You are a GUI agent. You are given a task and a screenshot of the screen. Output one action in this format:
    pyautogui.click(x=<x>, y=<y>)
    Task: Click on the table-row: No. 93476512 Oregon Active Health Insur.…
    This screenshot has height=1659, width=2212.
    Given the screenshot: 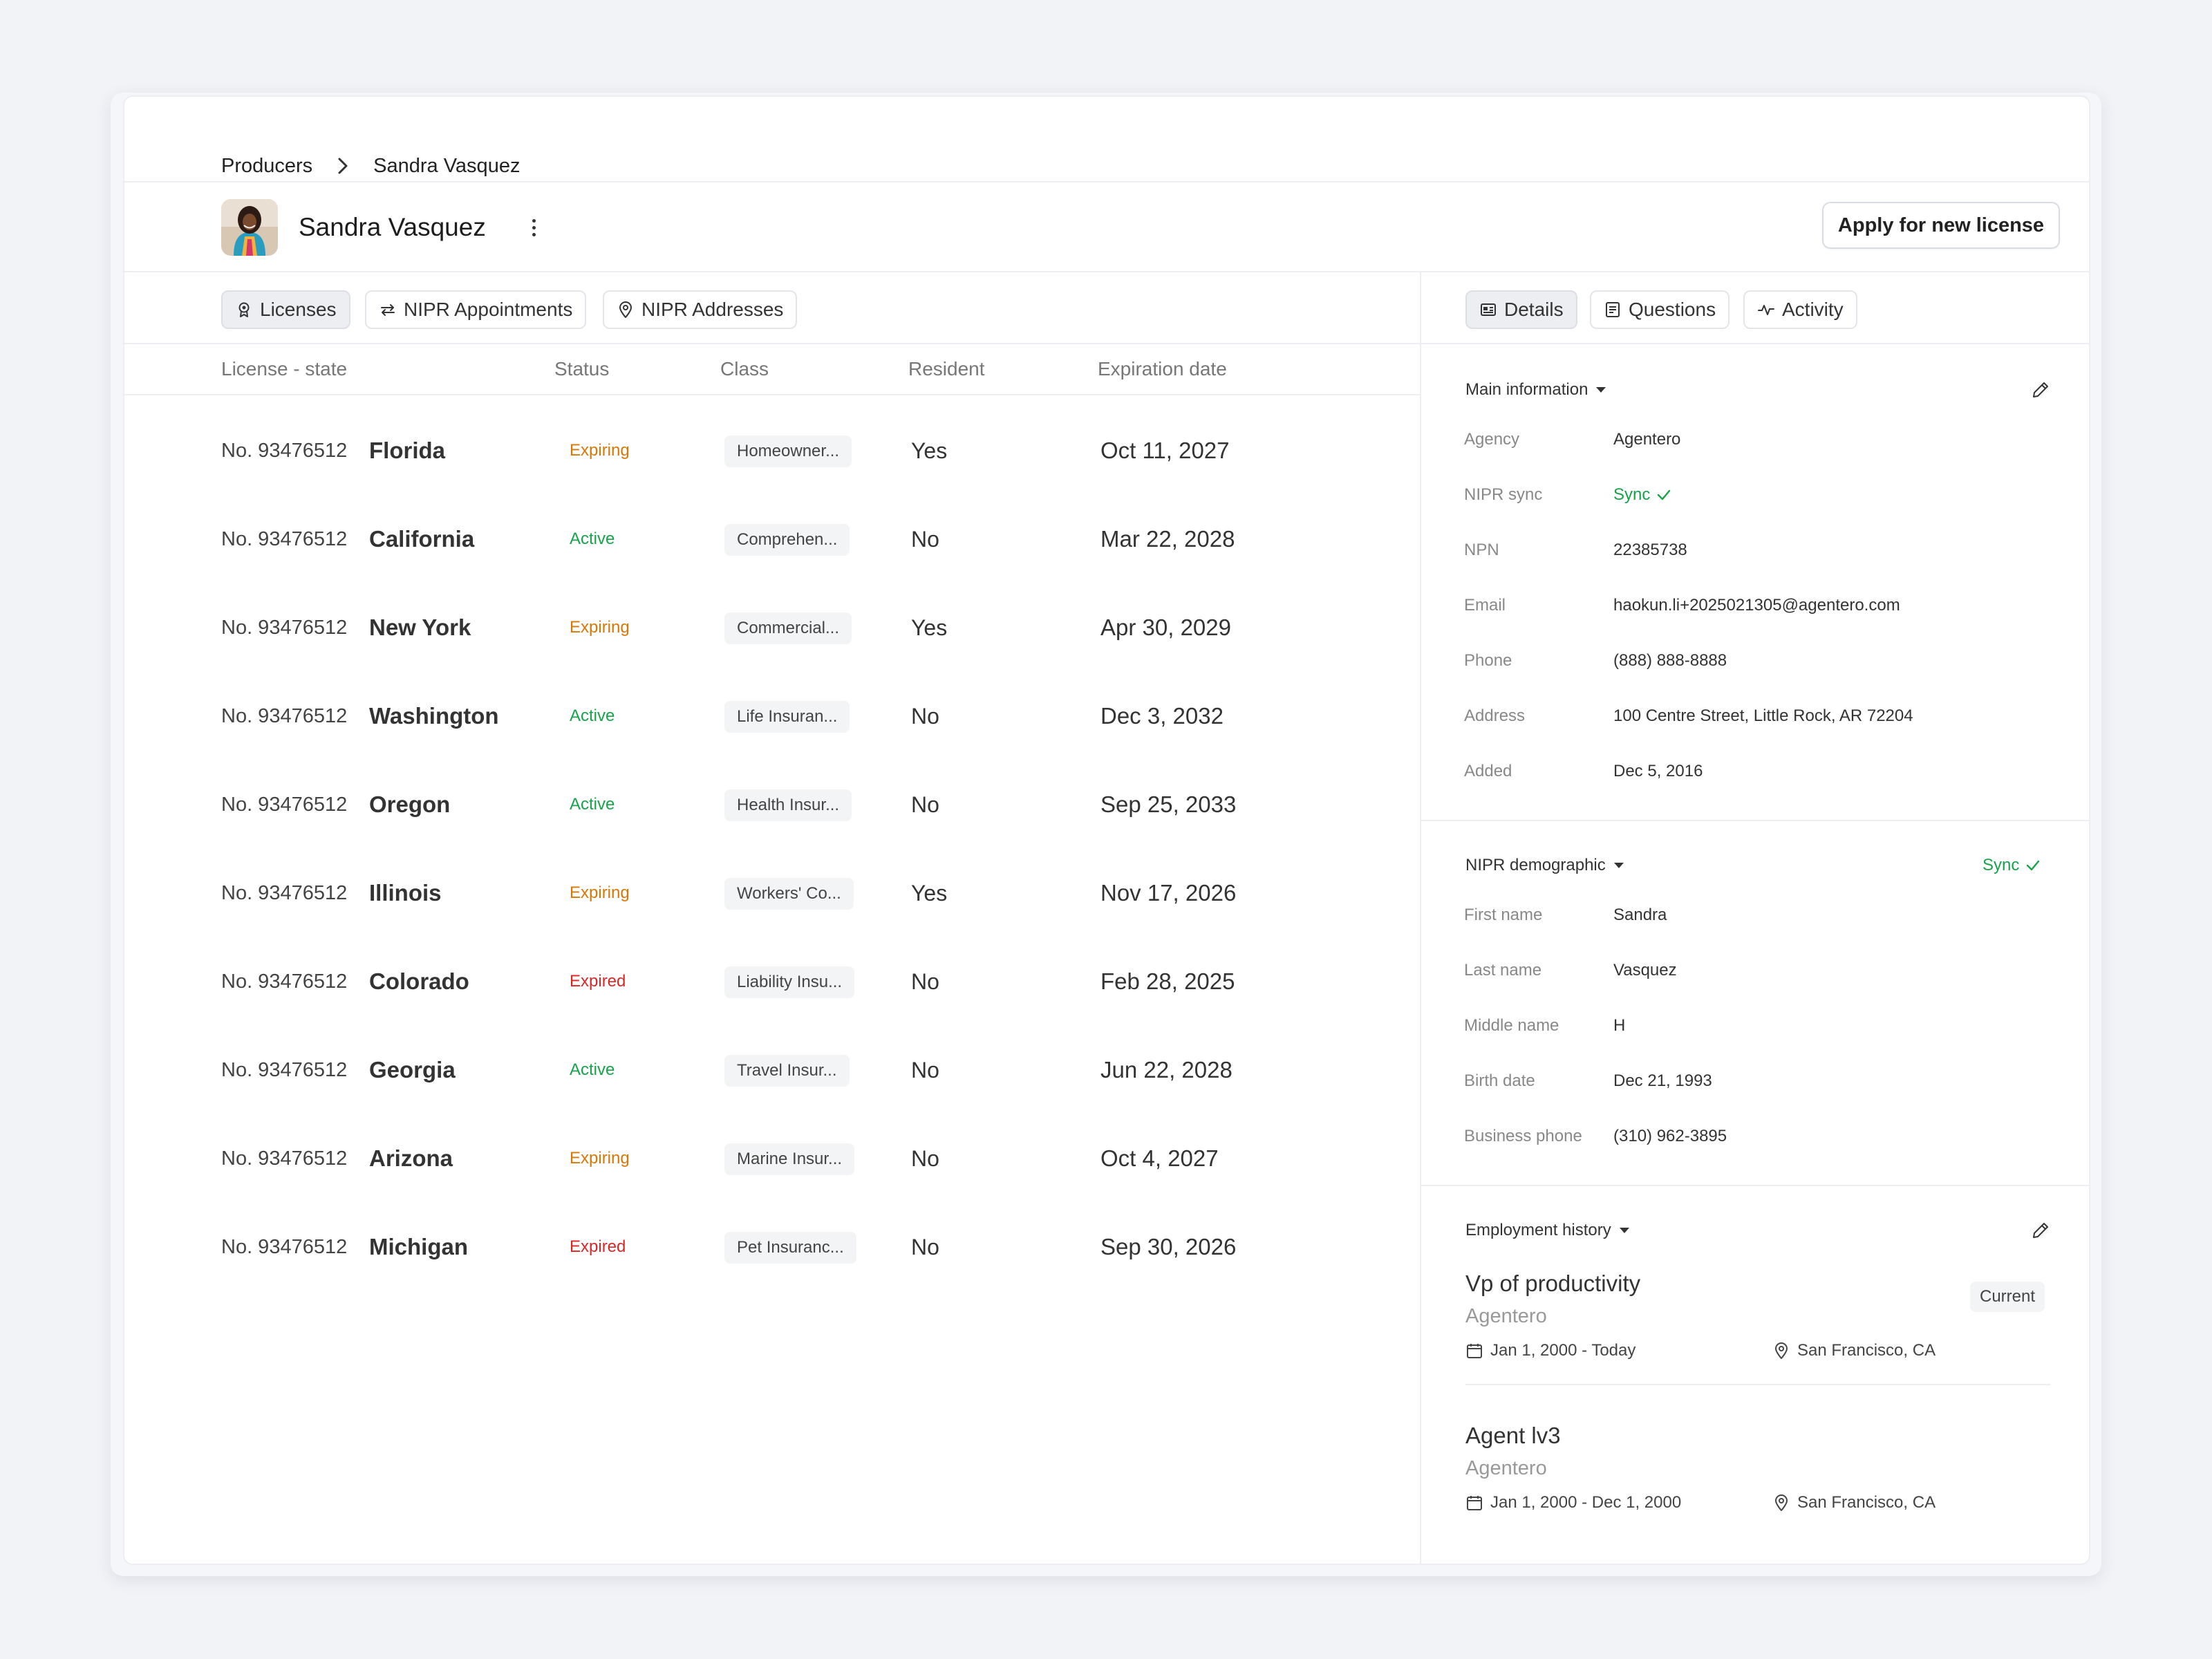 What is the action you would take?
    pyautogui.click(x=772, y=805)
    